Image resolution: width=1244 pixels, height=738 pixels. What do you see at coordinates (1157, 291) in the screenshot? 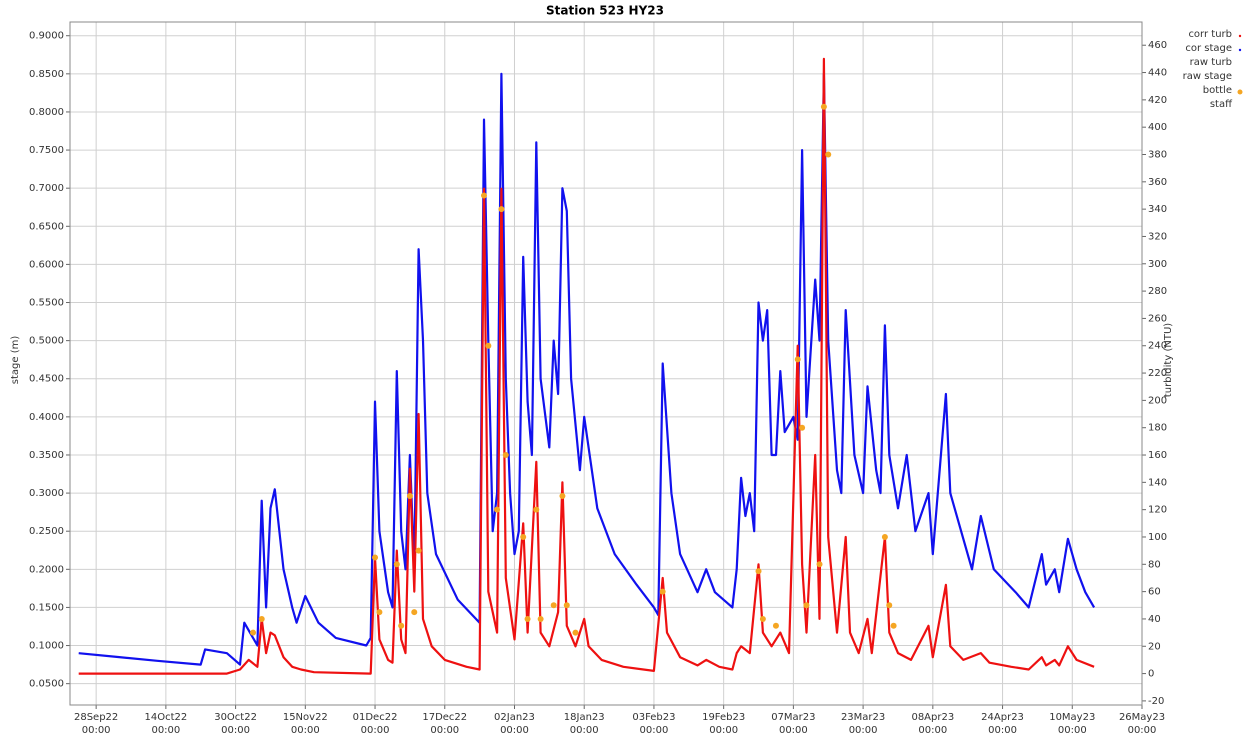
I see `y2-tick-label: 280` at bounding box center [1157, 291].